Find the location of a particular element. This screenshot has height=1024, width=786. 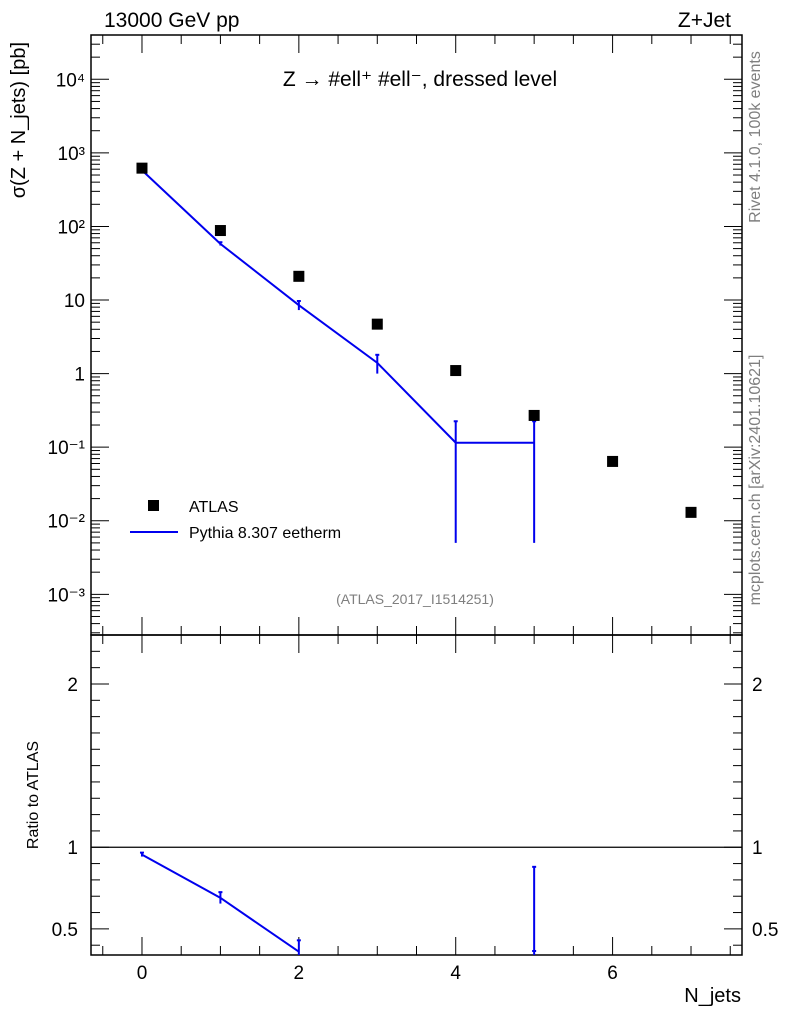

x-tick-label: 0 is located at coordinates (142, 973).